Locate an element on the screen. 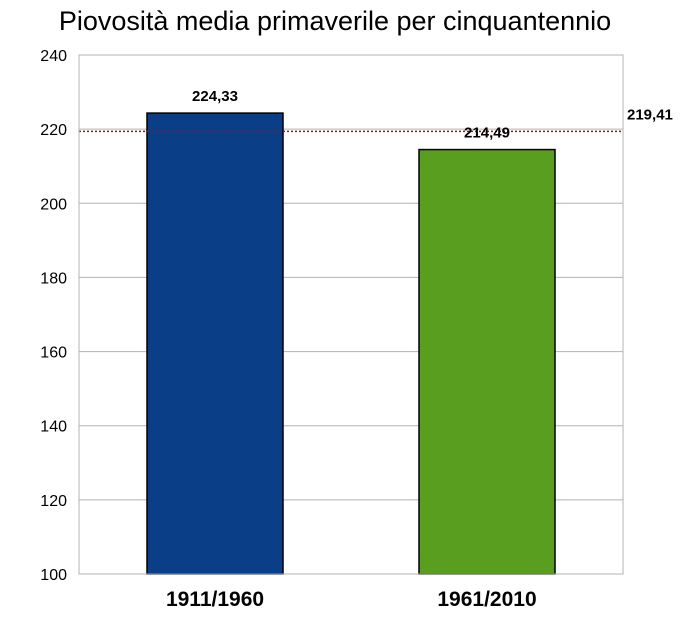 The image size is (700, 635). y-axis-ticks: 100 120 140 160 180 200 220 240 is located at coordinates (53, 316).